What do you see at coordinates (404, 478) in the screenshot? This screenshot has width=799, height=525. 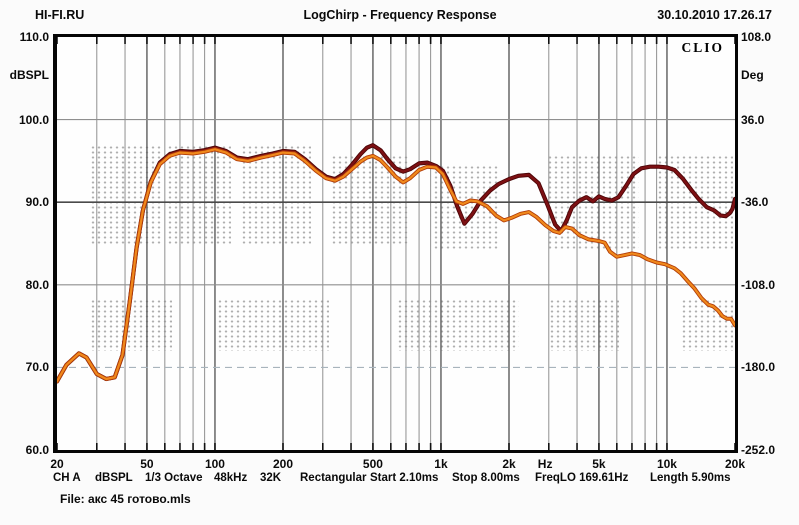 I see `status-start-time: Start 2.10ms` at bounding box center [404, 478].